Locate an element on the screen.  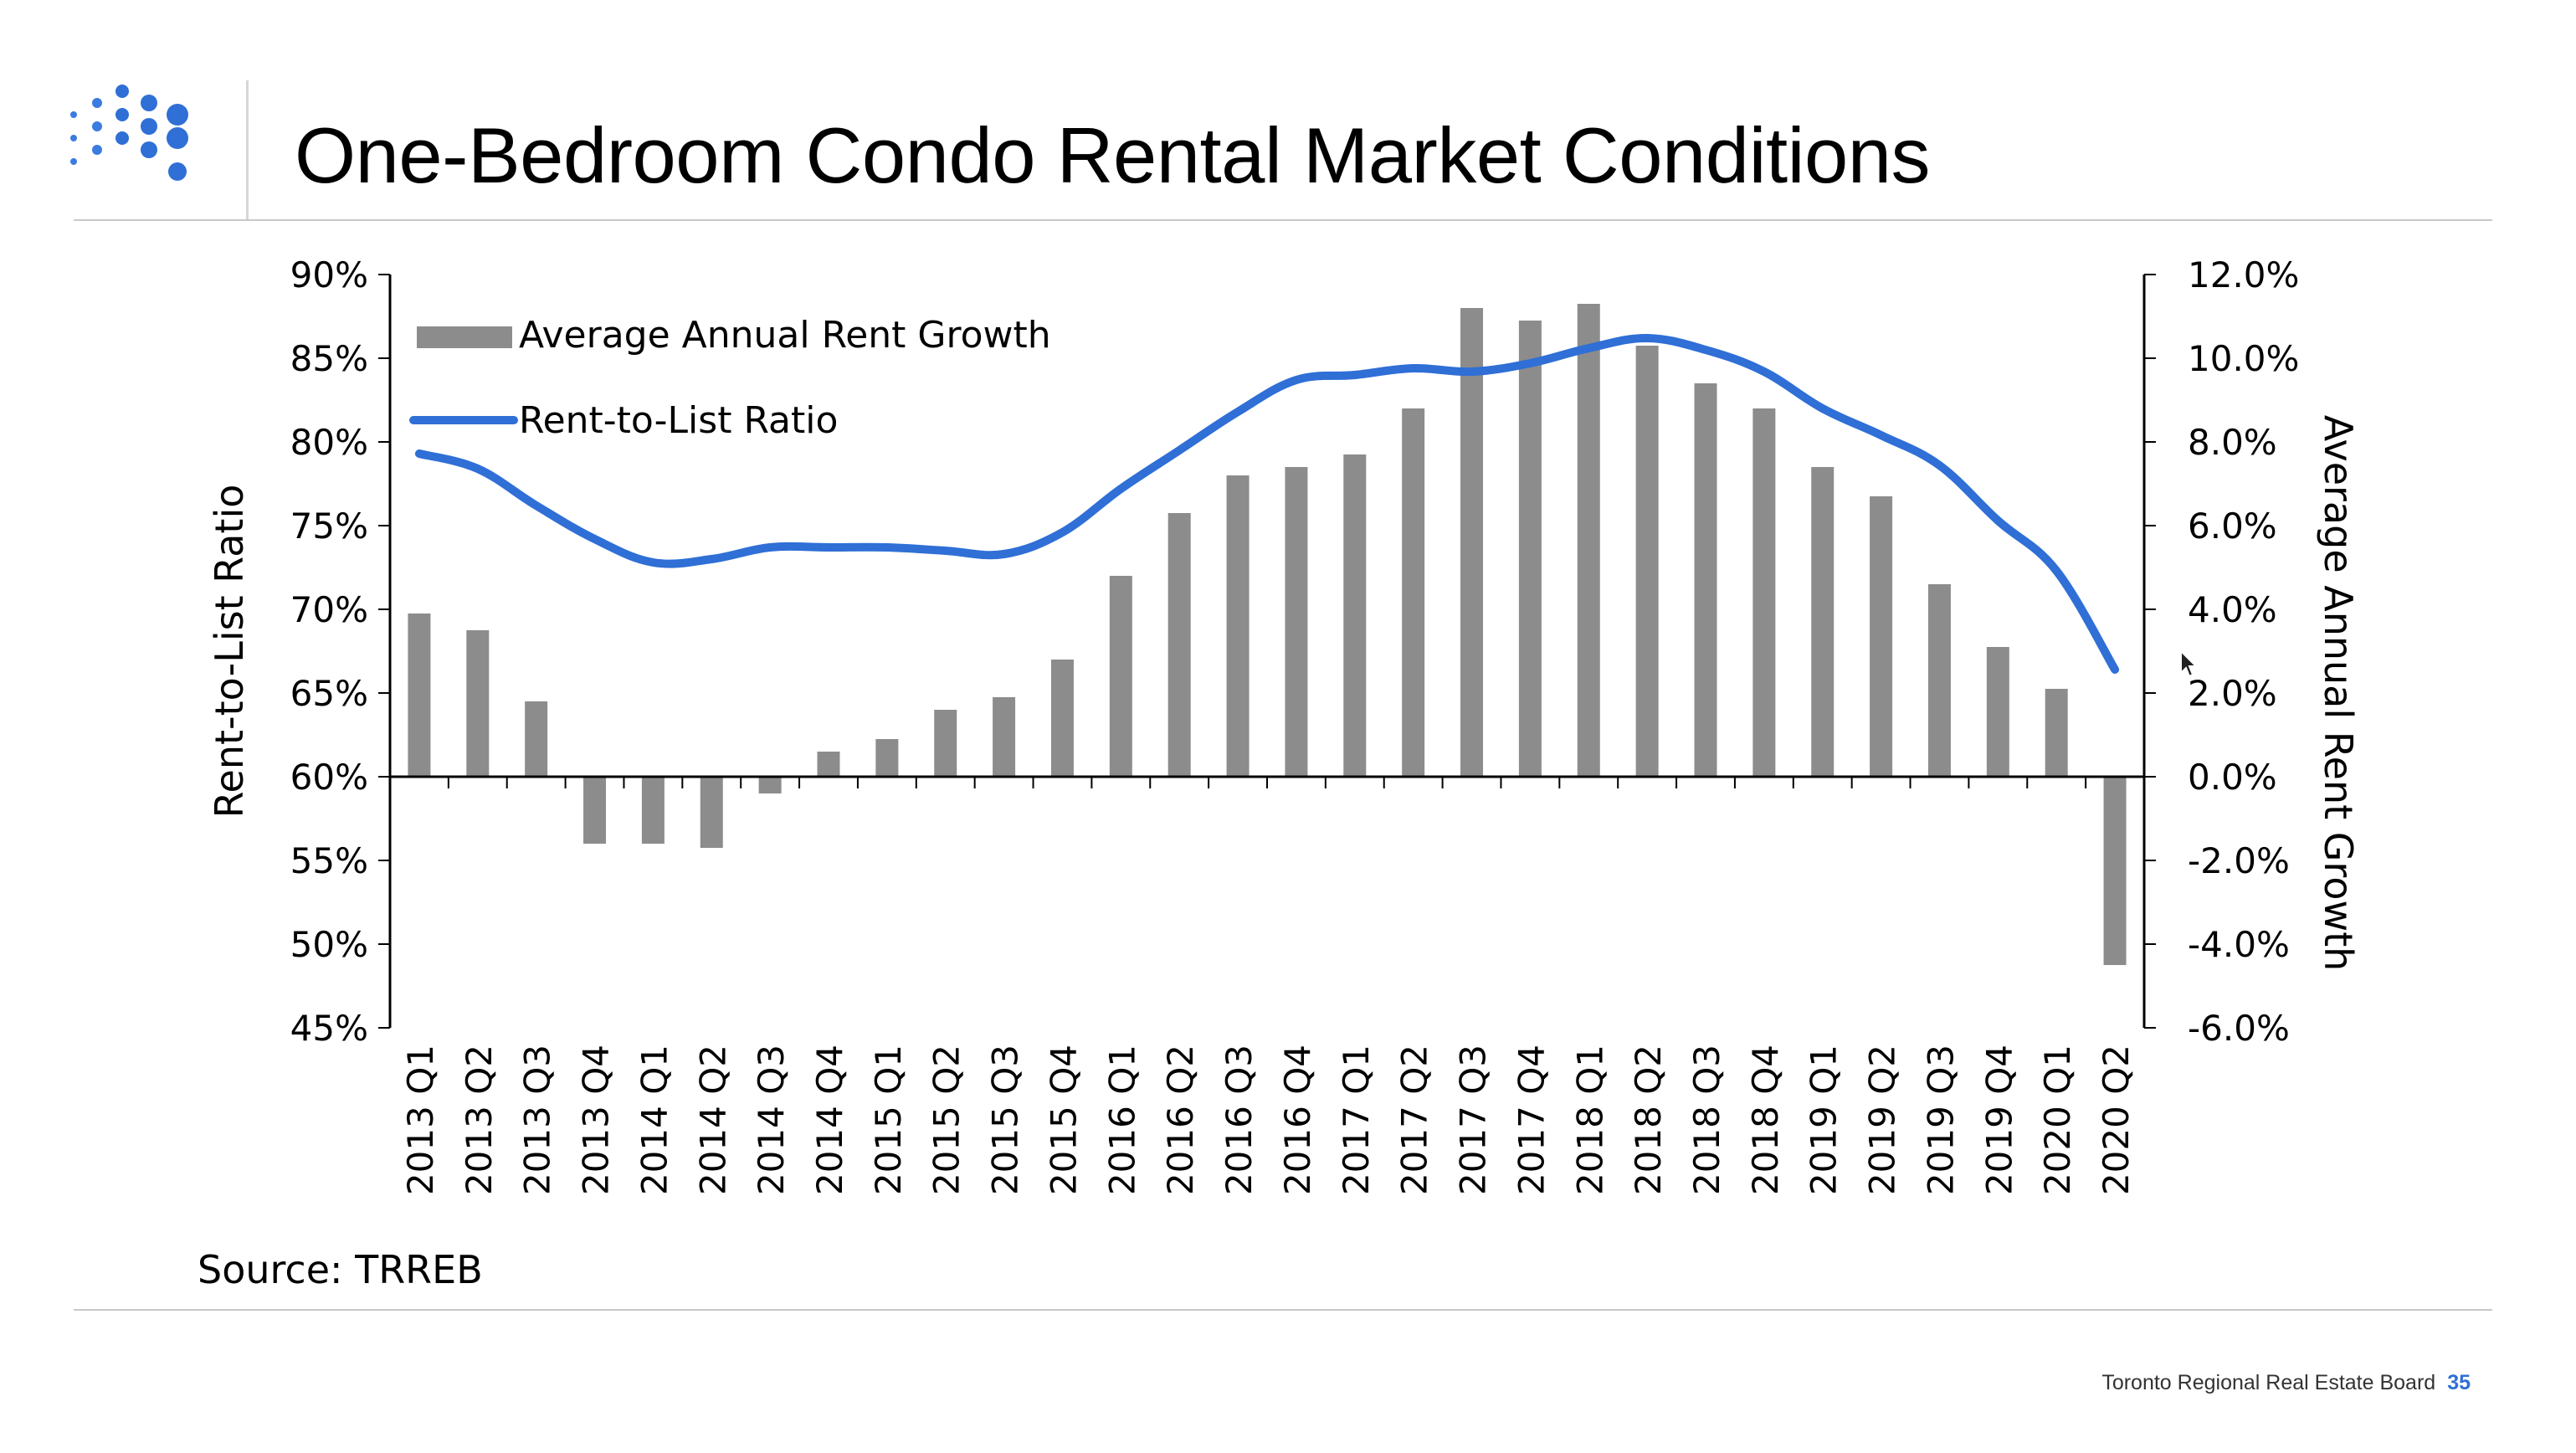
right-tick-label: -4.0% is located at coordinates (2239, 944).